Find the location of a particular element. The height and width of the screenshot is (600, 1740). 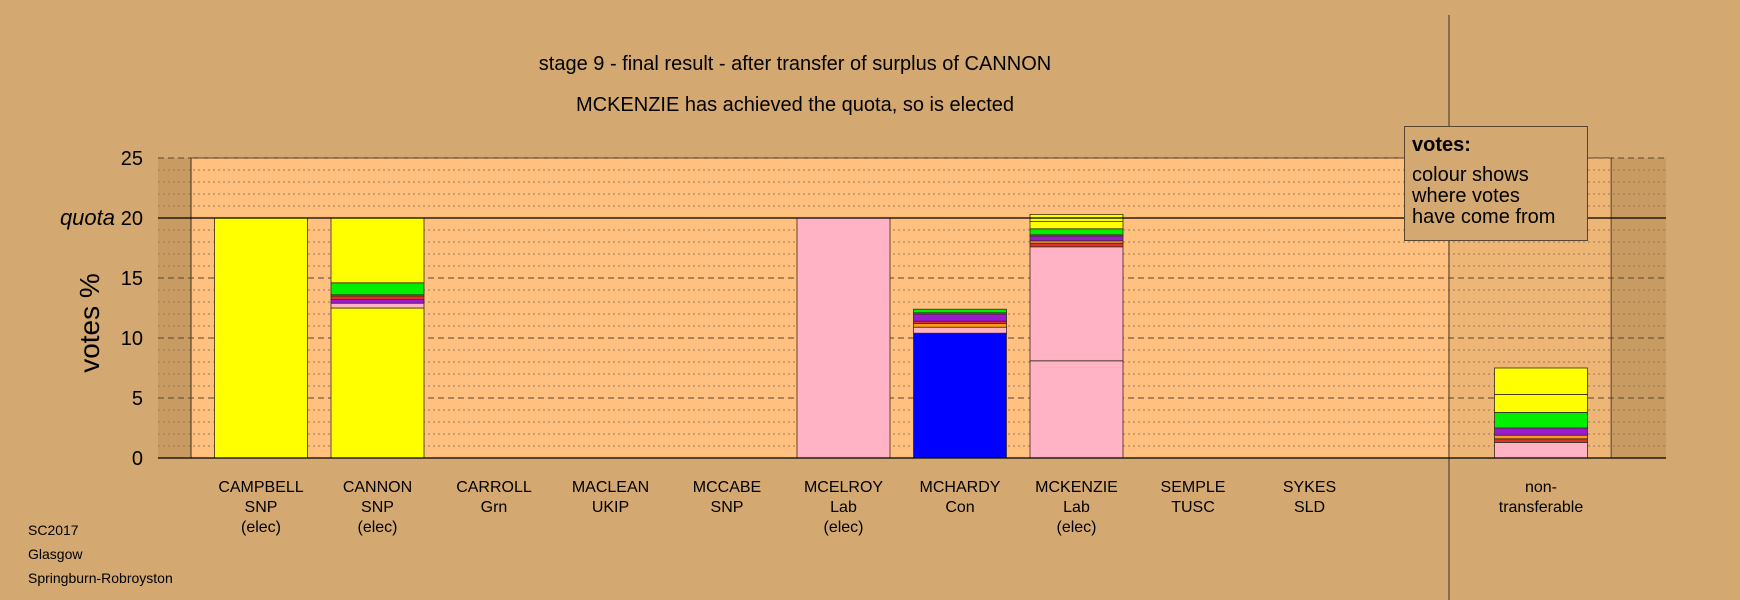

footer-ward: Springburn-Robroyston is located at coordinates (100, 578).